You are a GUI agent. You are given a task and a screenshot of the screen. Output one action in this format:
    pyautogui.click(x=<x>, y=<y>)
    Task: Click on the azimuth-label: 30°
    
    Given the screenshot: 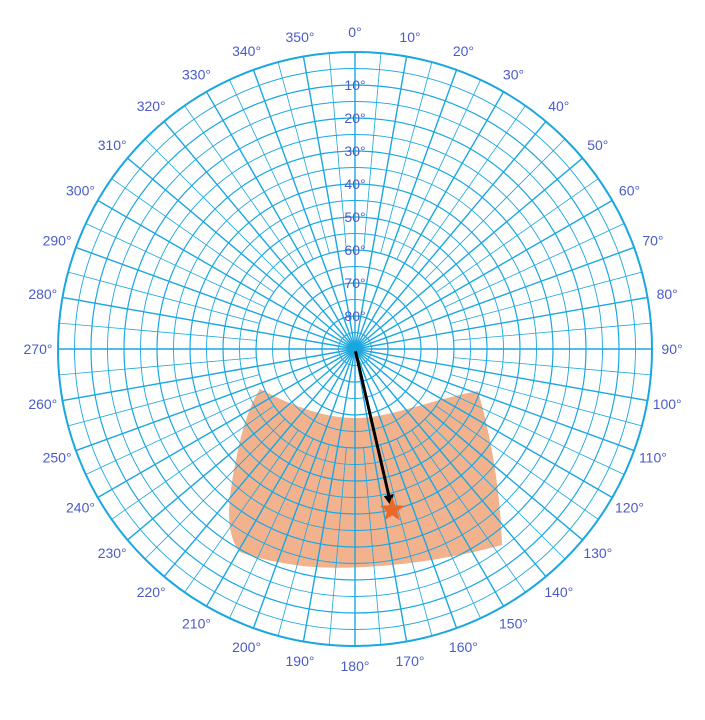 What is the action you would take?
    pyautogui.click(x=513, y=75)
    